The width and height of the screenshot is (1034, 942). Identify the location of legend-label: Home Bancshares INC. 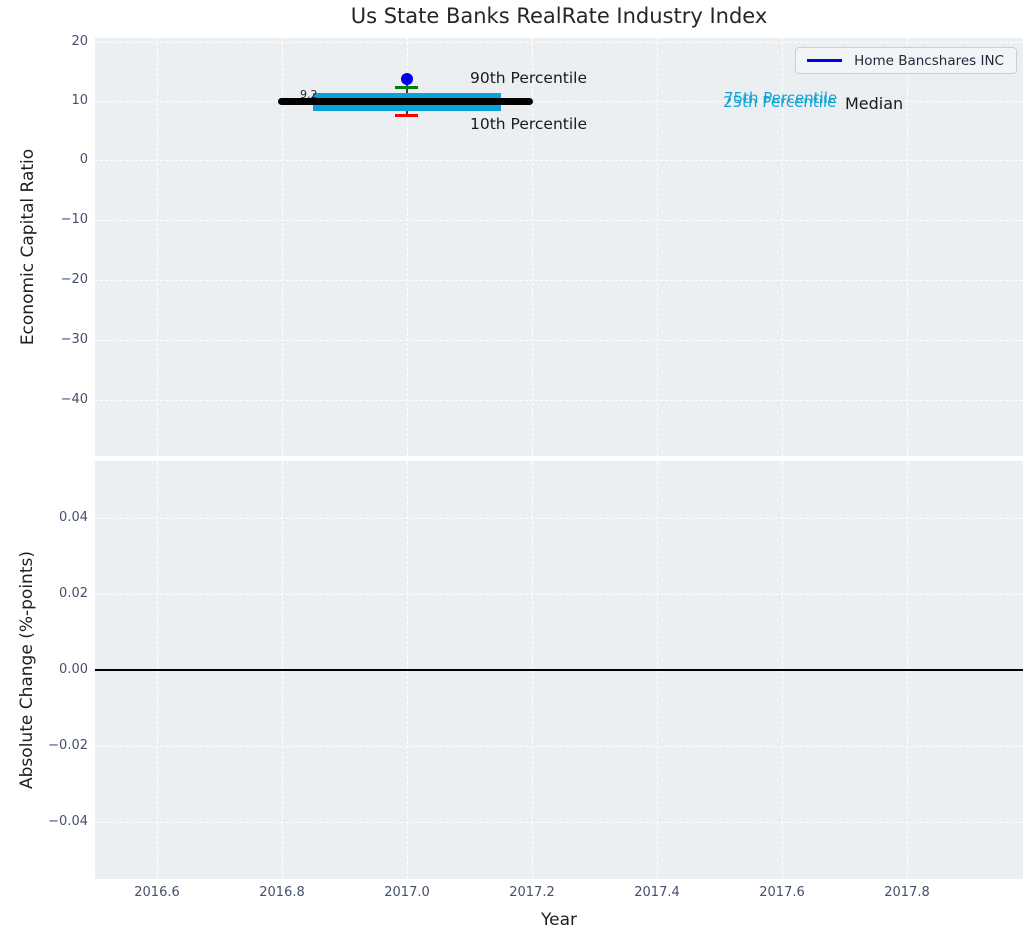
(929, 60).